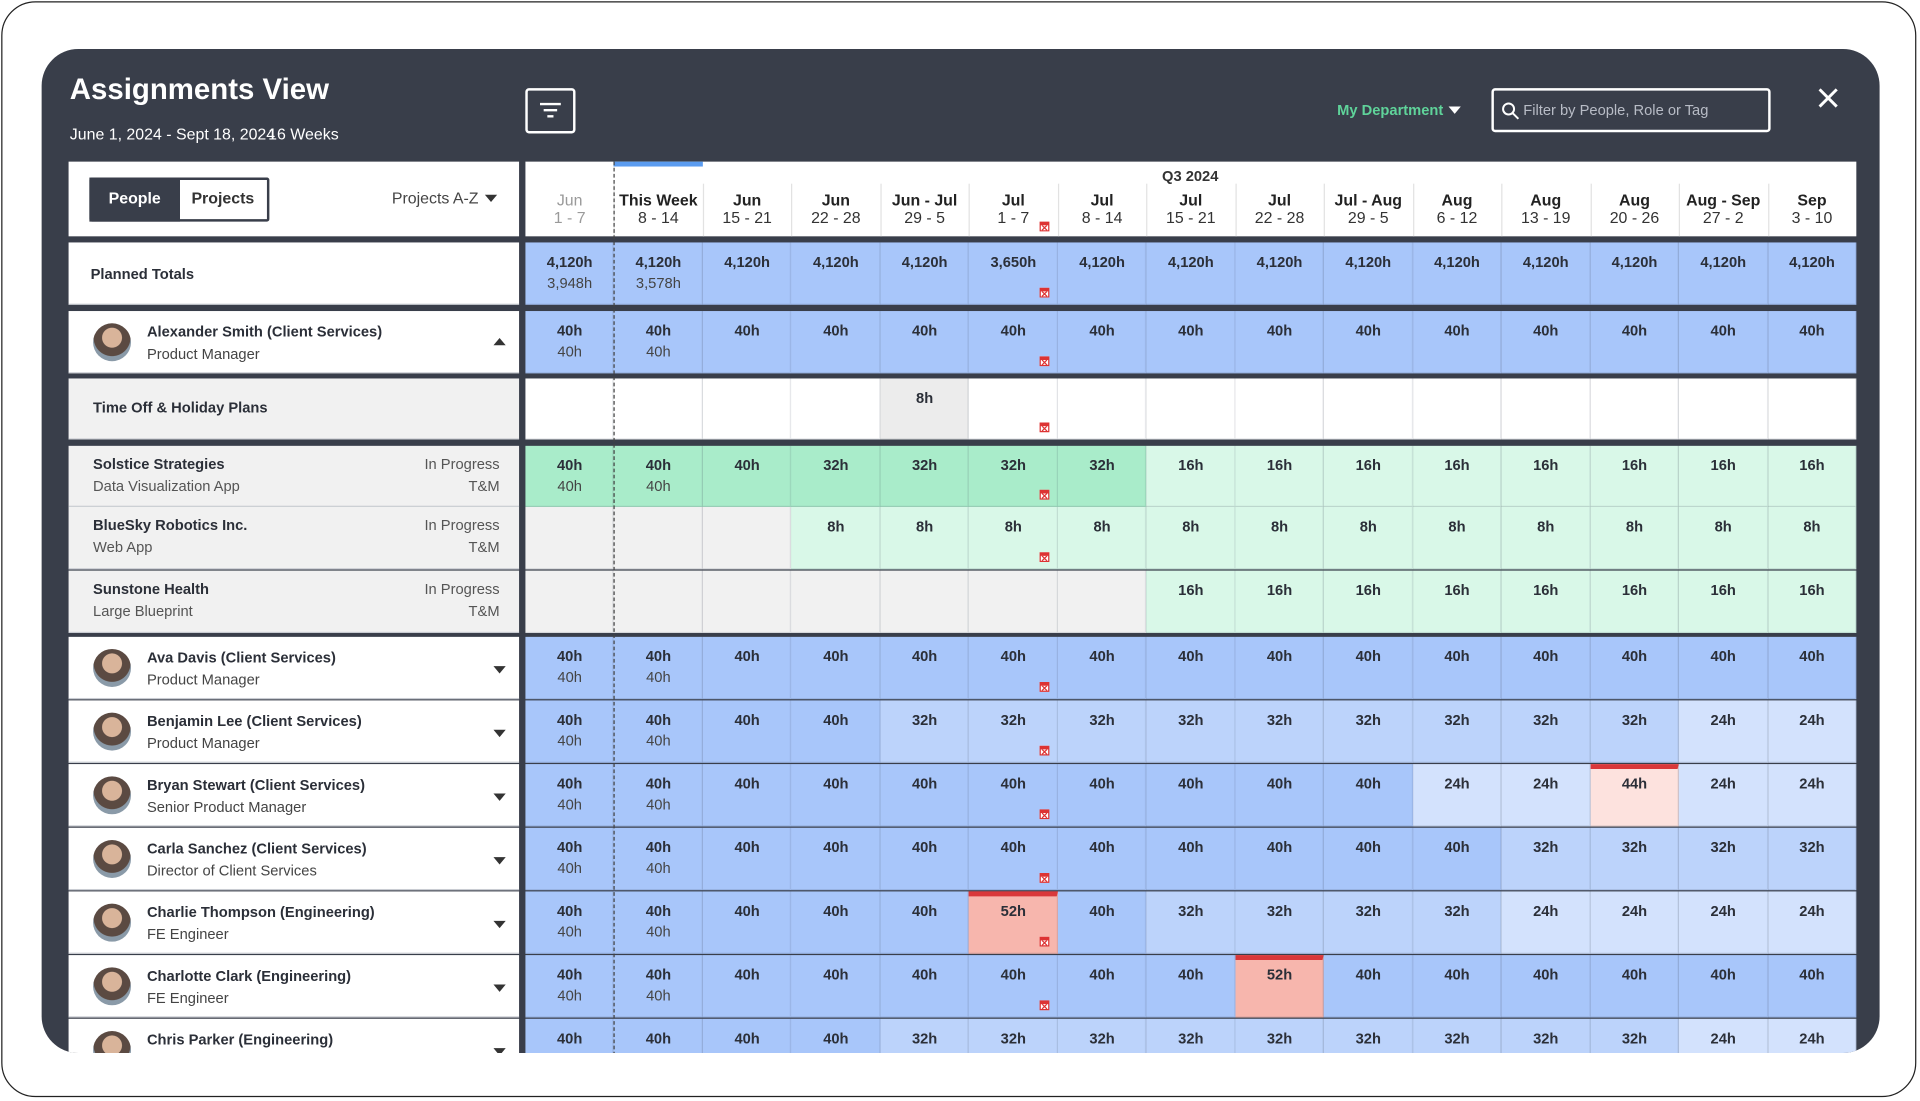 This screenshot has width=1920, height=1101. Describe the element at coordinates (256, 849) in the screenshot. I see `person-name: Carla Sanchez (Client Services)` at that location.